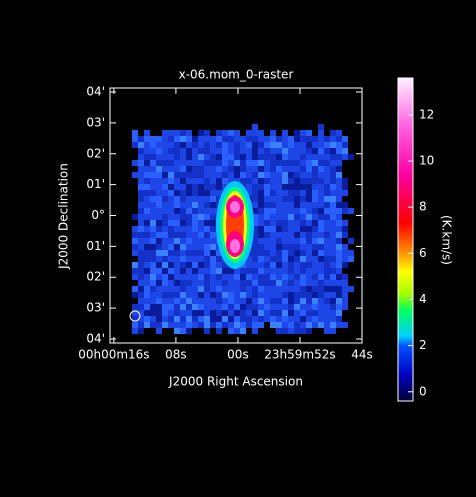 The height and width of the screenshot is (497, 476). What do you see at coordinates (423, 253) in the screenshot?
I see `colorbar-tick-label: 6` at bounding box center [423, 253].